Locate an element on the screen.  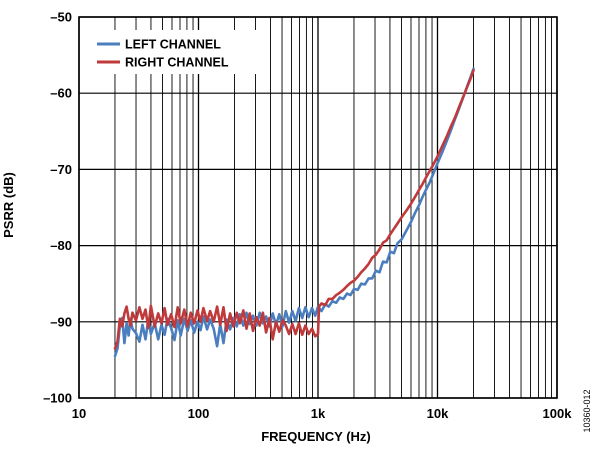
legend-label: RIGHT CHANNEL is located at coordinates (177, 63).